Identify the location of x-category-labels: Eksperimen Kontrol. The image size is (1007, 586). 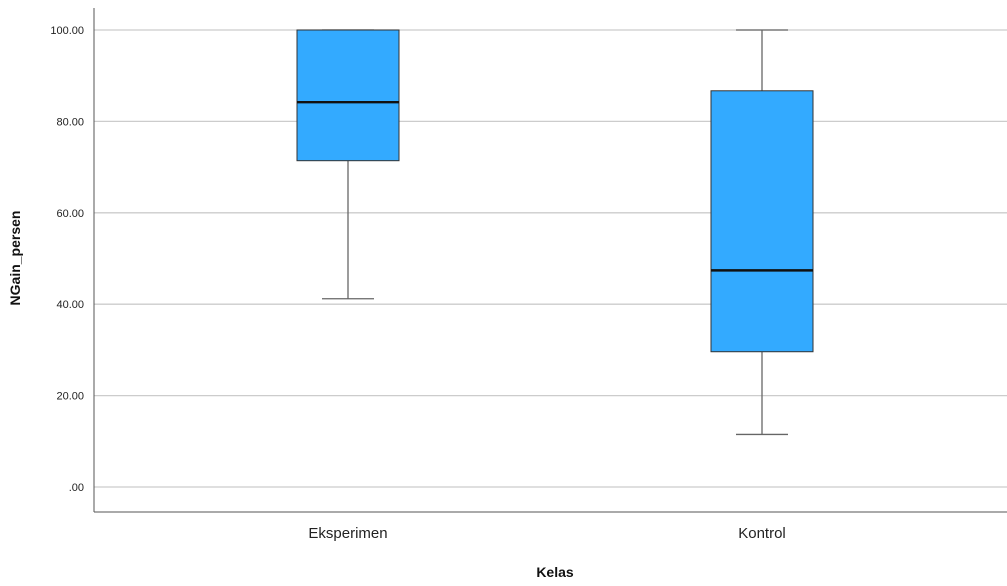
(546, 533).